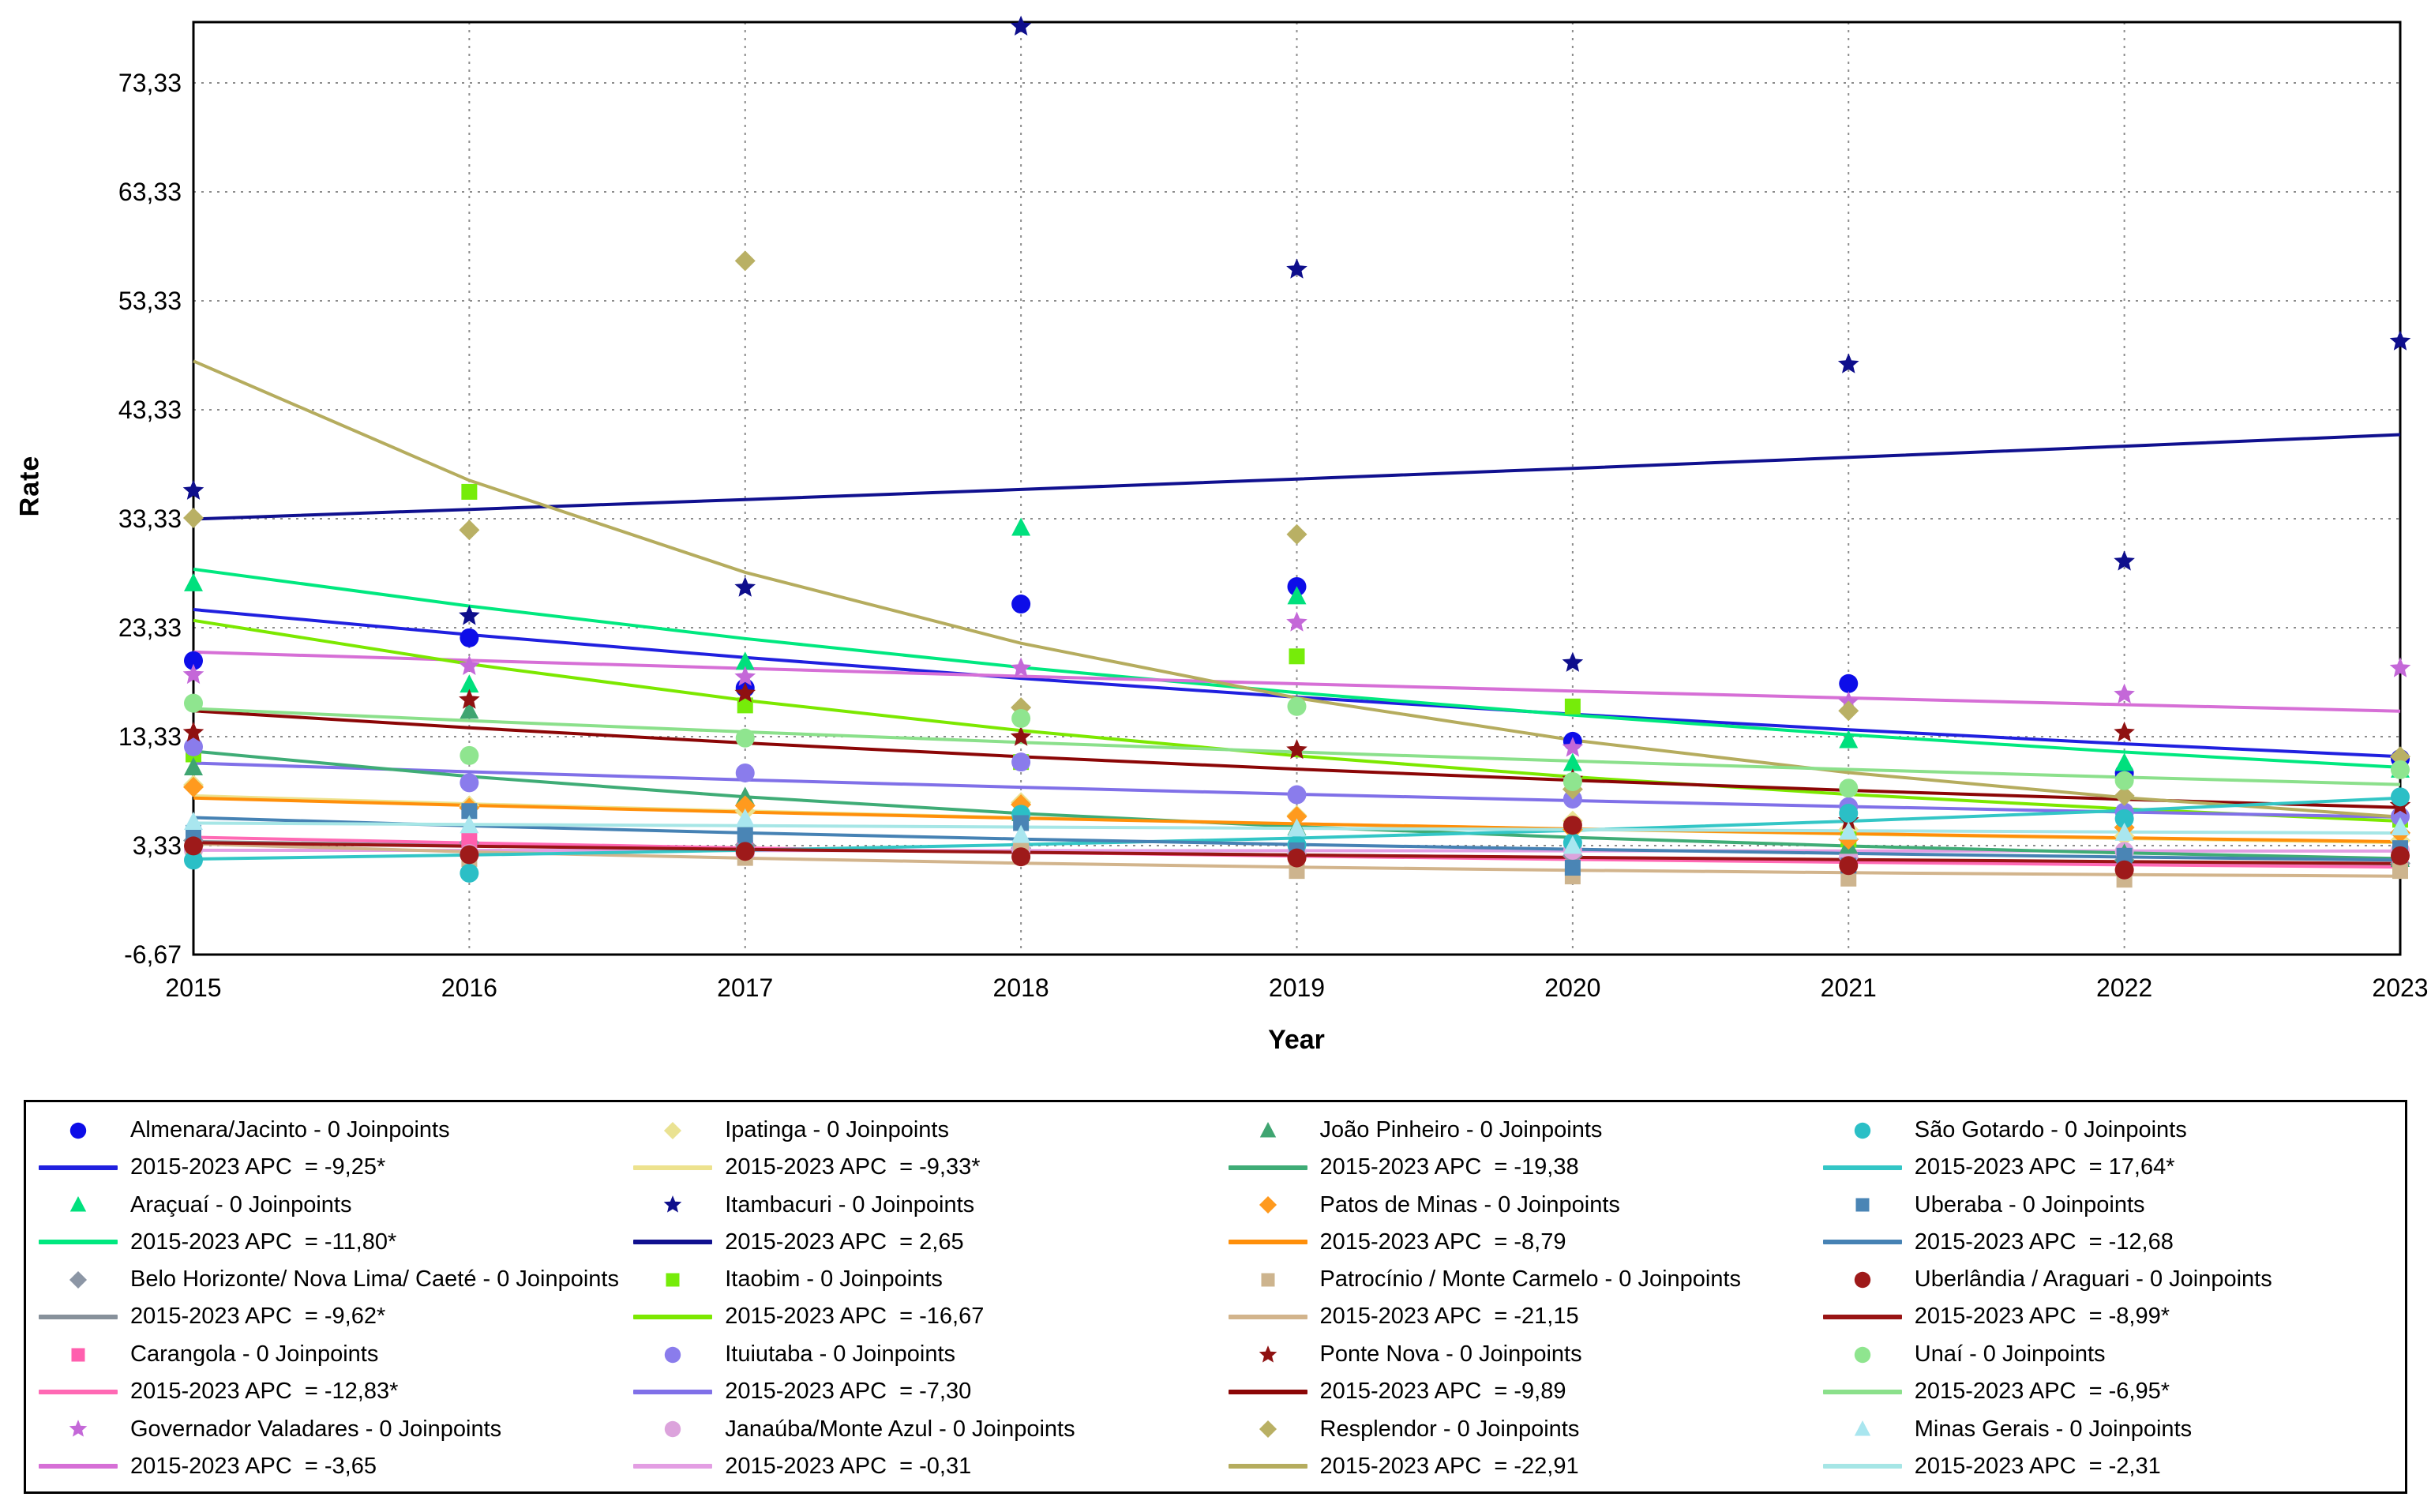  What do you see at coordinates (1862, 1391) in the screenshot?
I see `unai-line-swatch` at bounding box center [1862, 1391].